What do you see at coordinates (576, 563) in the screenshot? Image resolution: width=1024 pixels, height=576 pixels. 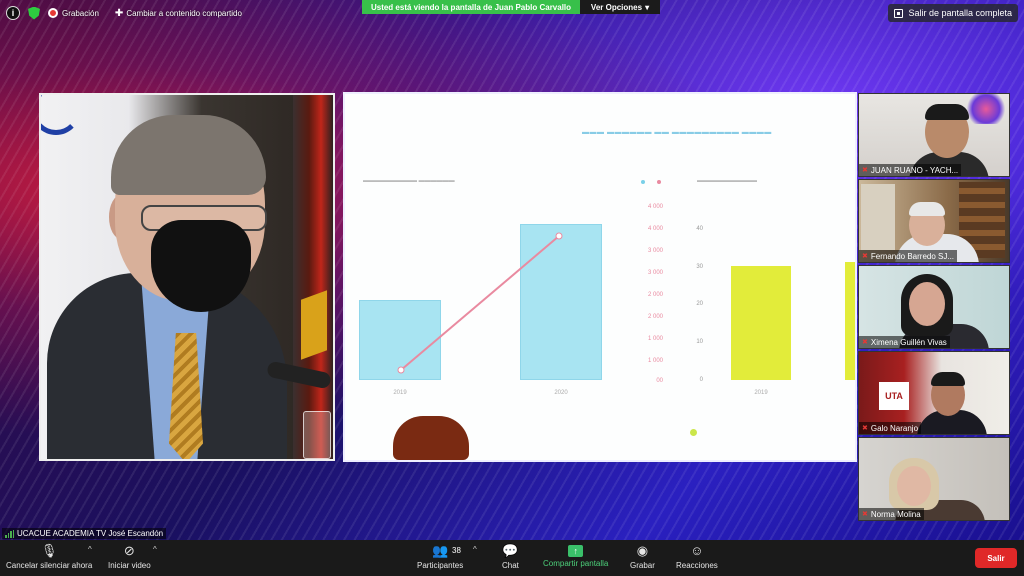 I see `share-screen-label: Compartir pantalla` at bounding box center [576, 563].